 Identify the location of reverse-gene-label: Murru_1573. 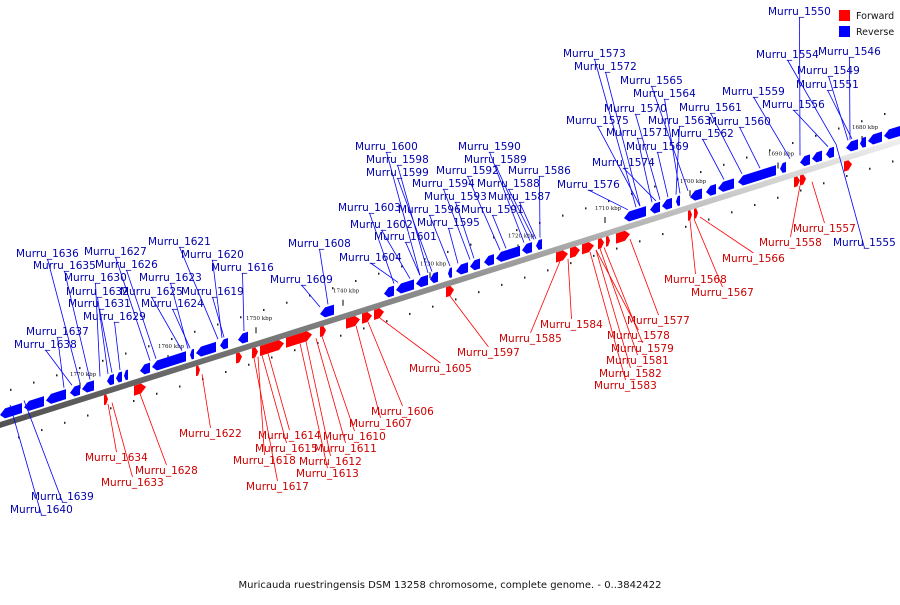
(594, 54).